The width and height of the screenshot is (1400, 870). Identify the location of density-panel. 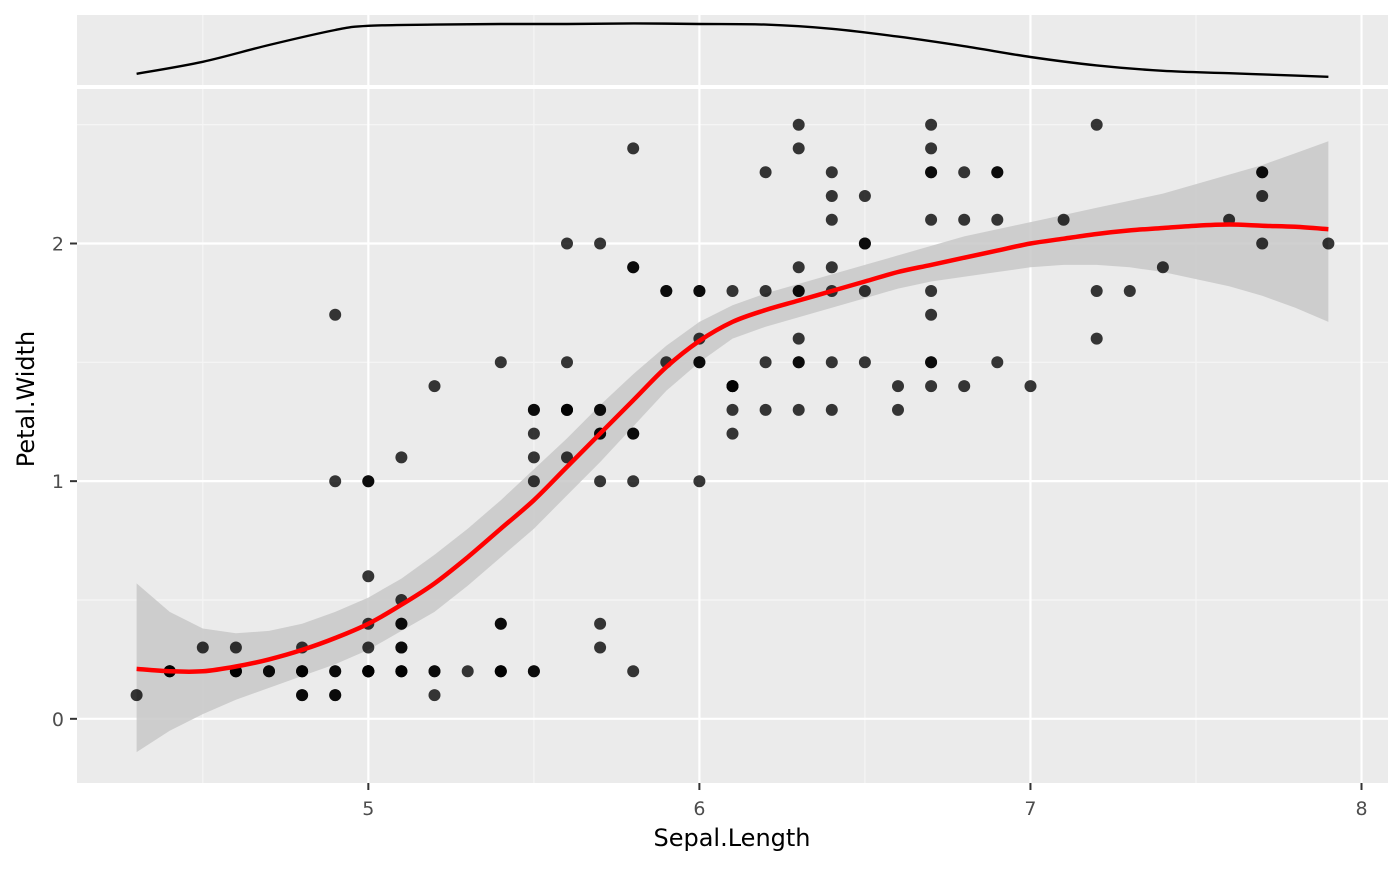
(732, 50).